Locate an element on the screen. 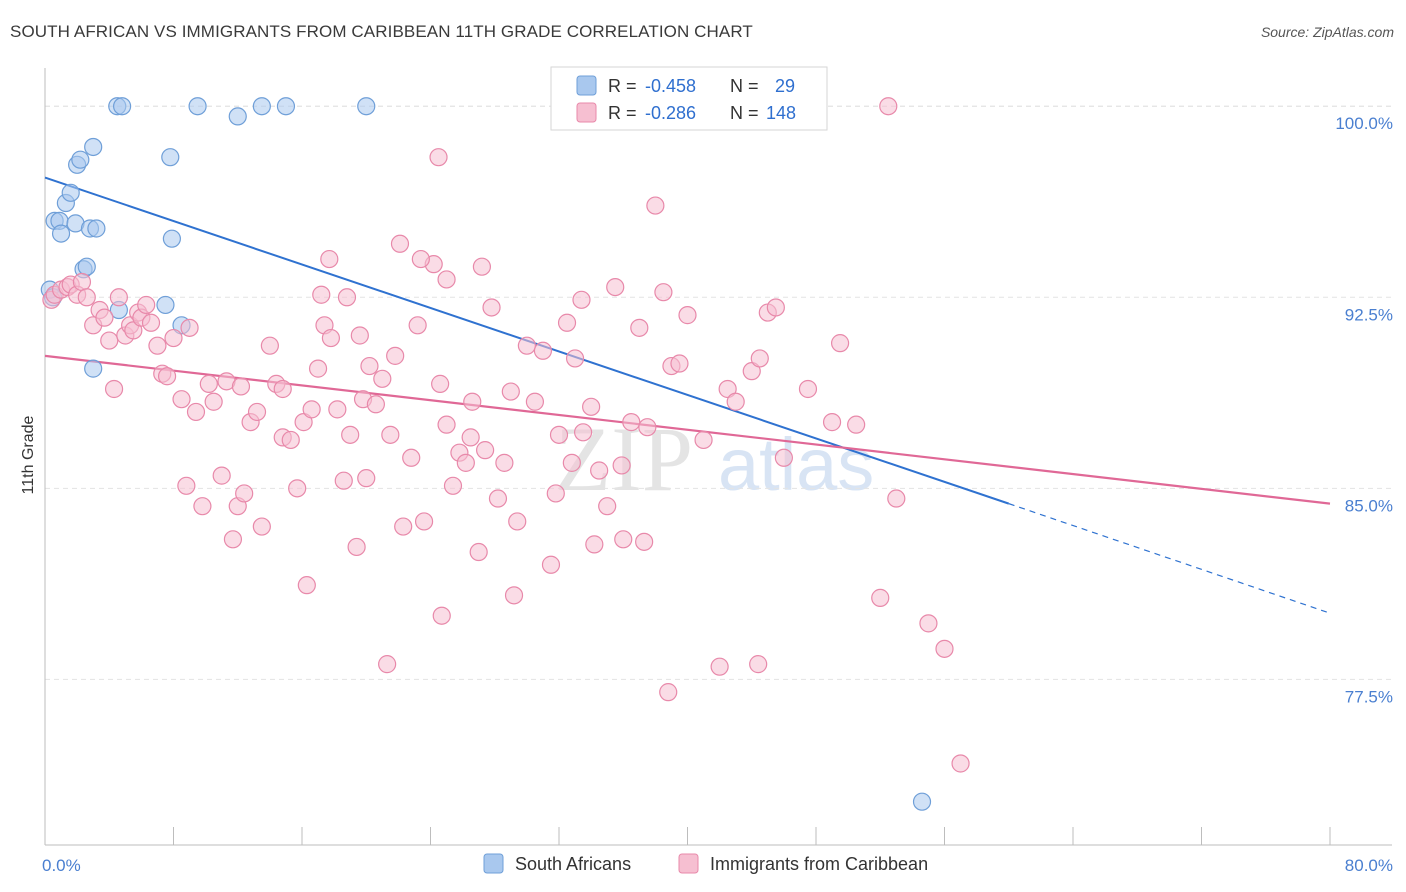 The width and height of the screenshot is (1406, 892). x-tick-label-min: 0.0% is located at coordinates (61, 865).